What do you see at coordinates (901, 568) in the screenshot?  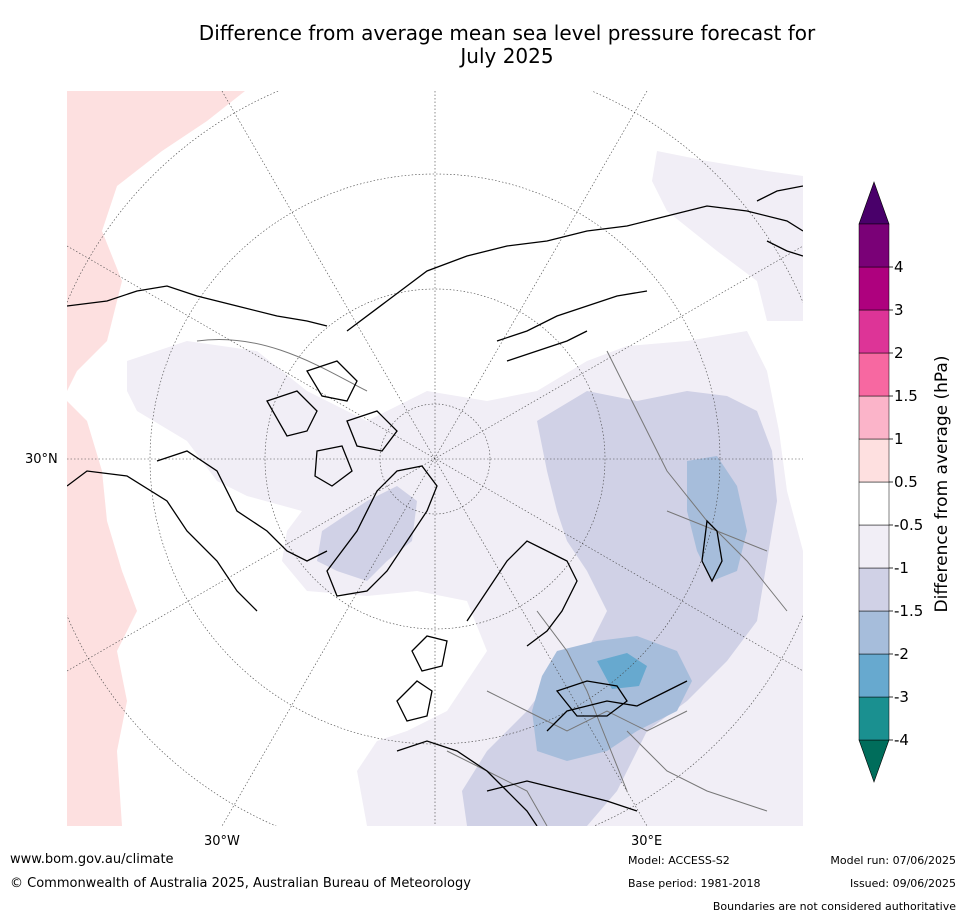 I see `colorbar-tick-label: -1` at bounding box center [901, 568].